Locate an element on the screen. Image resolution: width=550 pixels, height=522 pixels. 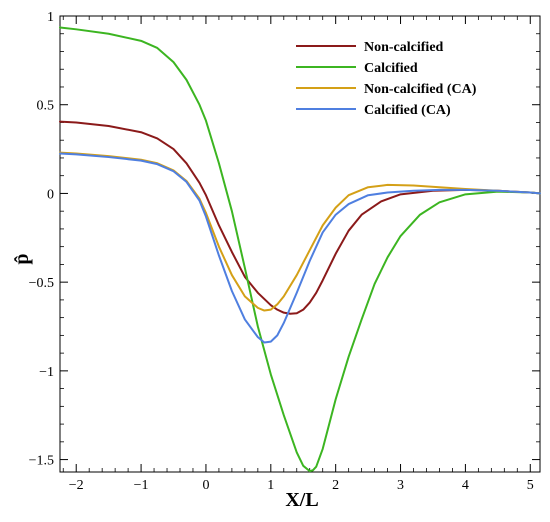
x-axis-title: X/L is located at coordinates (301, 500).